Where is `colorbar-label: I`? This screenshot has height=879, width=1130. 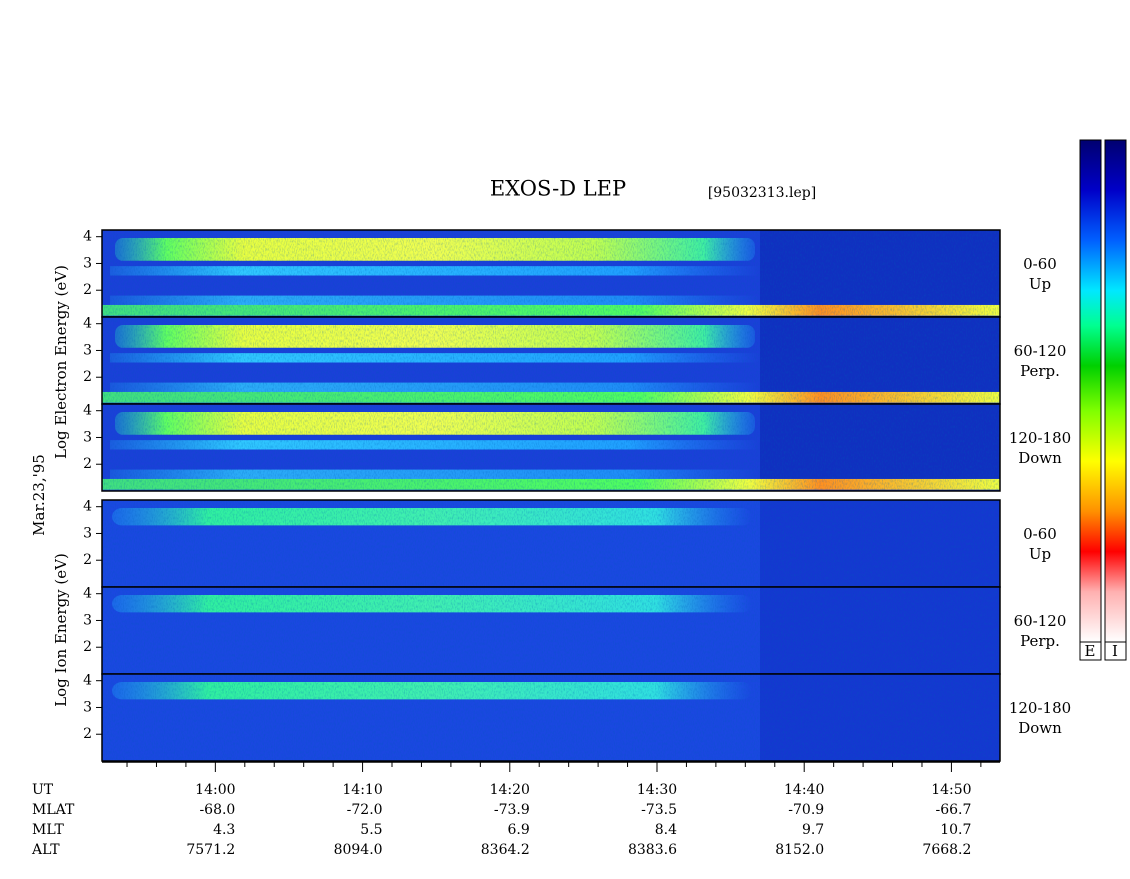
colorbar-label: I is located at coordinates (1115, 651).